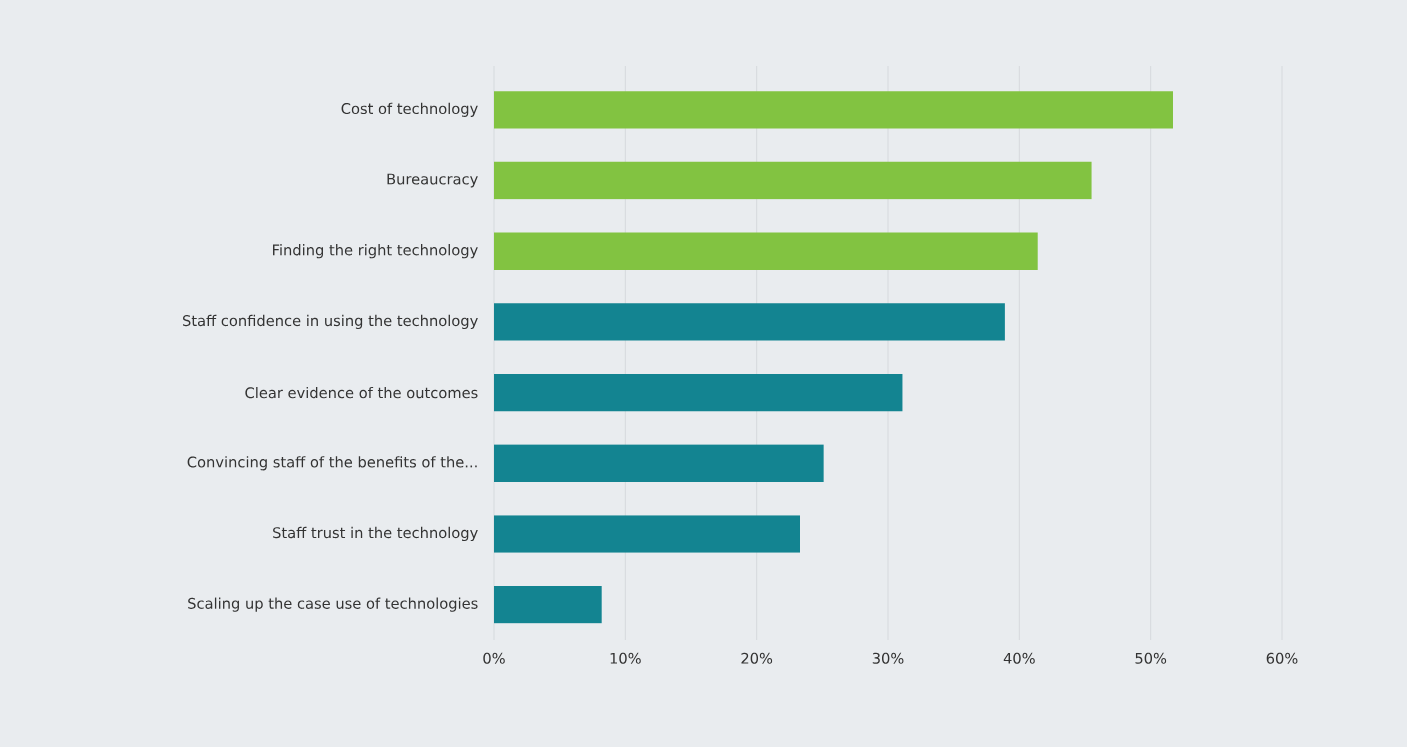  Describe the element at coordinates (330, 321) in the screenshot. I see `y-tick-label: Staff confidence in using the technology` at that location.